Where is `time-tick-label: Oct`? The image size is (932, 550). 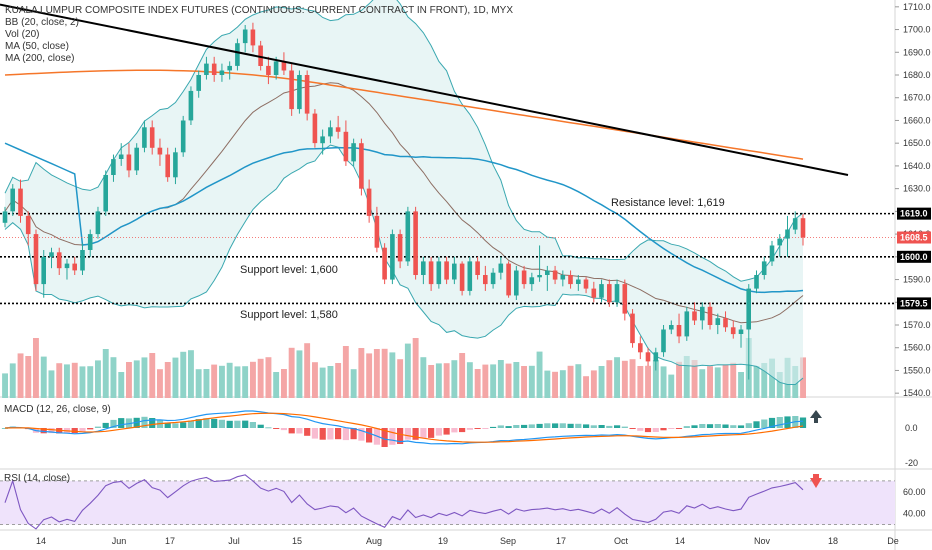 time-tick-label: Oct is located at coordinates (621, 541).